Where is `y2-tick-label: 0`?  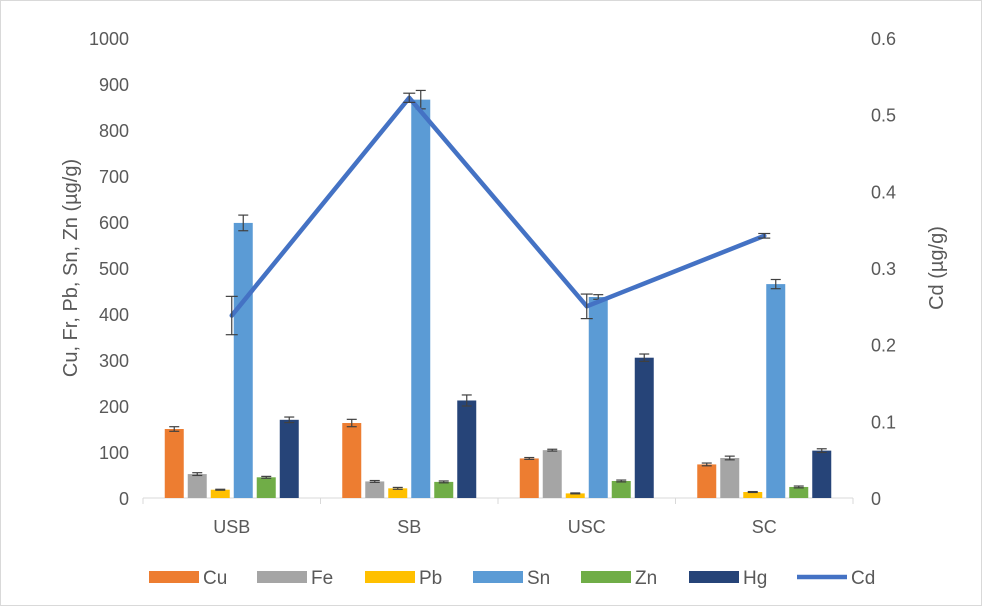
y2-tick-label: 0 is located at coordinates (876, 499).